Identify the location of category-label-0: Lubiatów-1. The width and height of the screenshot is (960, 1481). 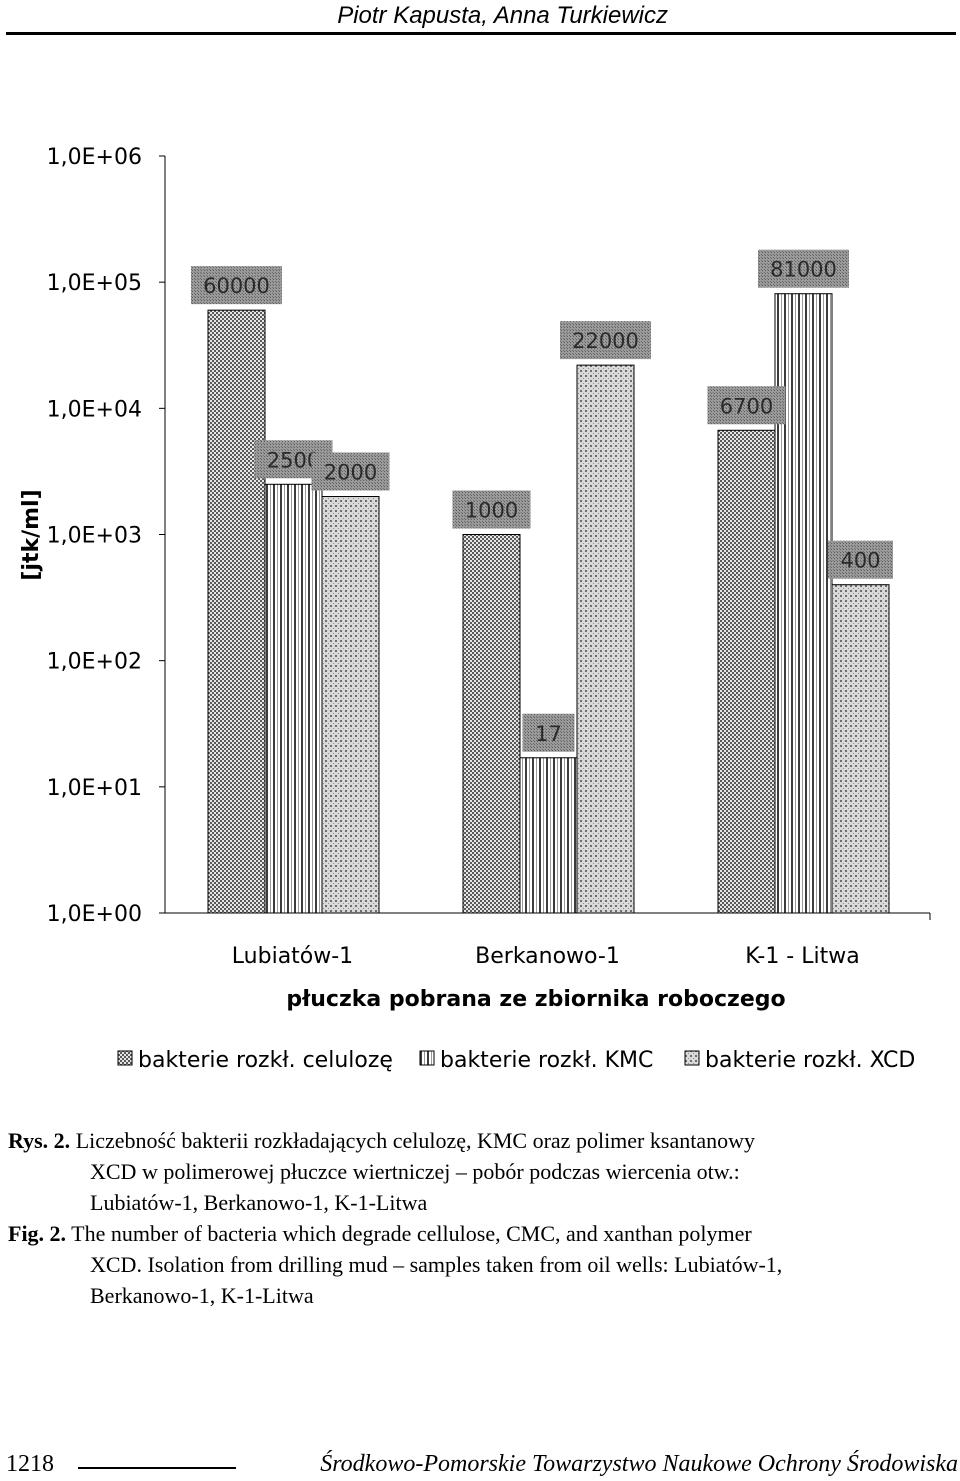
(292, 956).